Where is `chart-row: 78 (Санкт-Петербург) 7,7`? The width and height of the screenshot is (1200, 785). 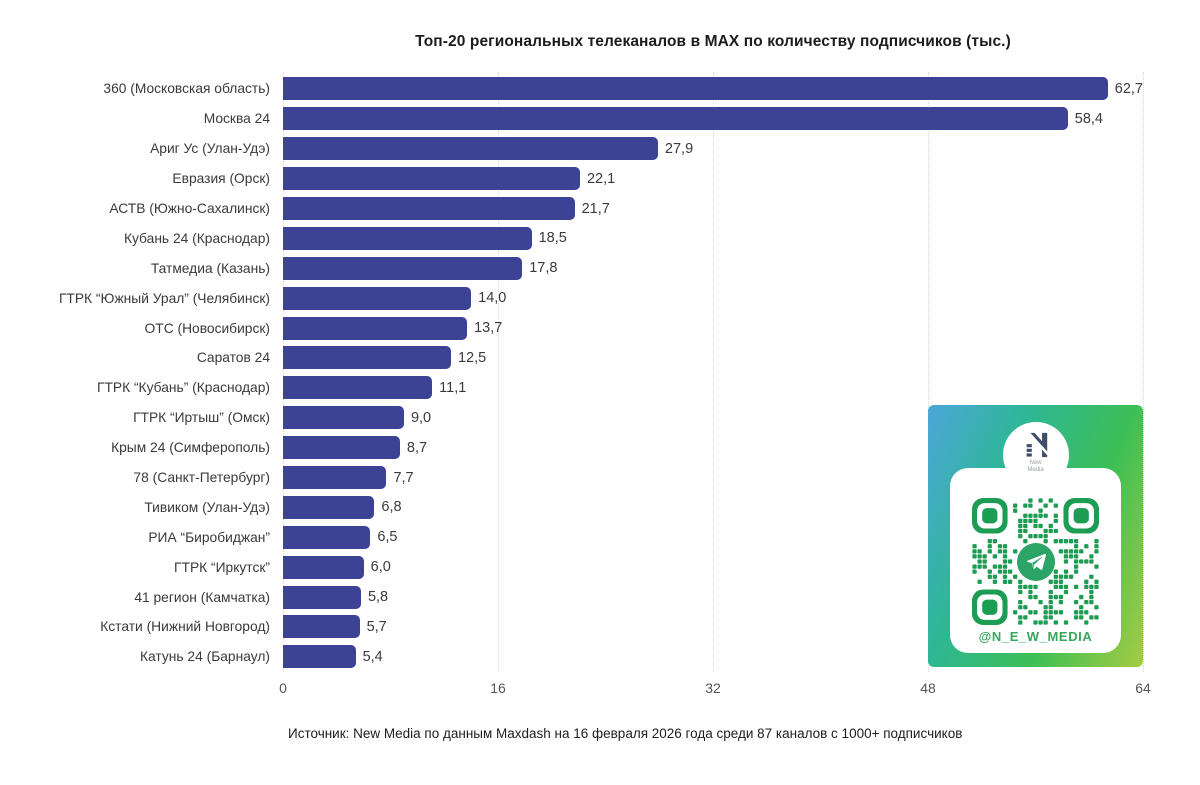
chart-row: 78 (Санкт-Петербург) 7,7 is located at coordinates (600, 478).